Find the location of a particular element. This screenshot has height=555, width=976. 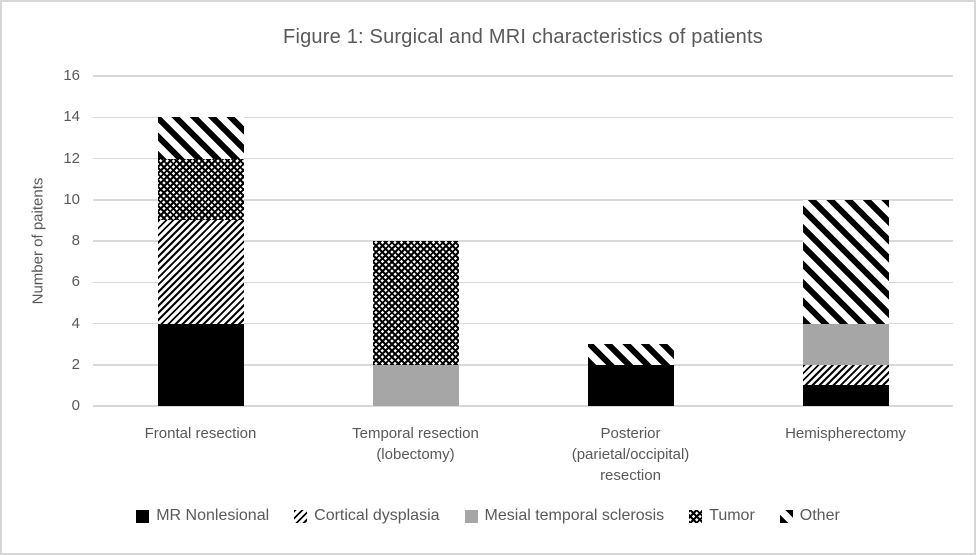

x-axis-category-label-text: Frontal resection is located at coordinates (200, 433).